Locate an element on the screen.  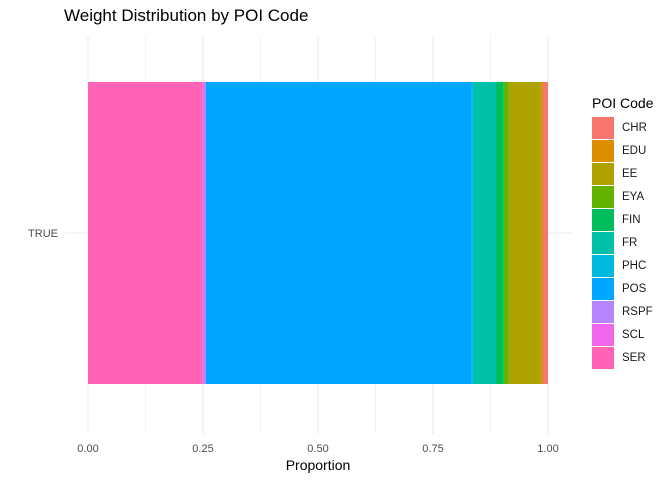
legend-label: POS is located at coordinates (634, 288).